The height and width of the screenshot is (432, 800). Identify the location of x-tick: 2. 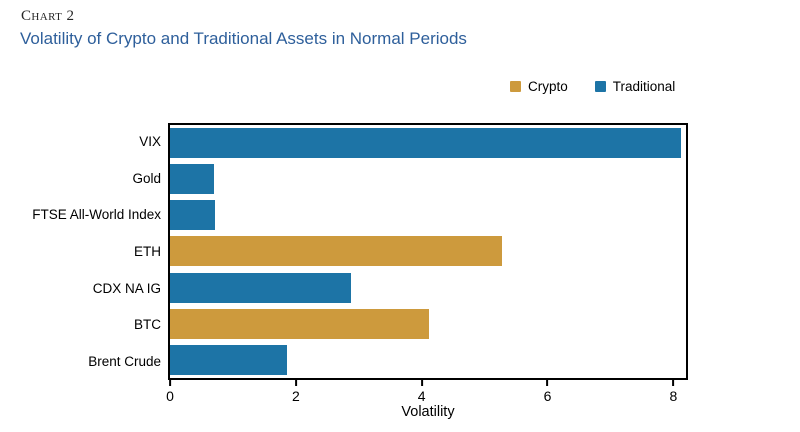
(296, 392).